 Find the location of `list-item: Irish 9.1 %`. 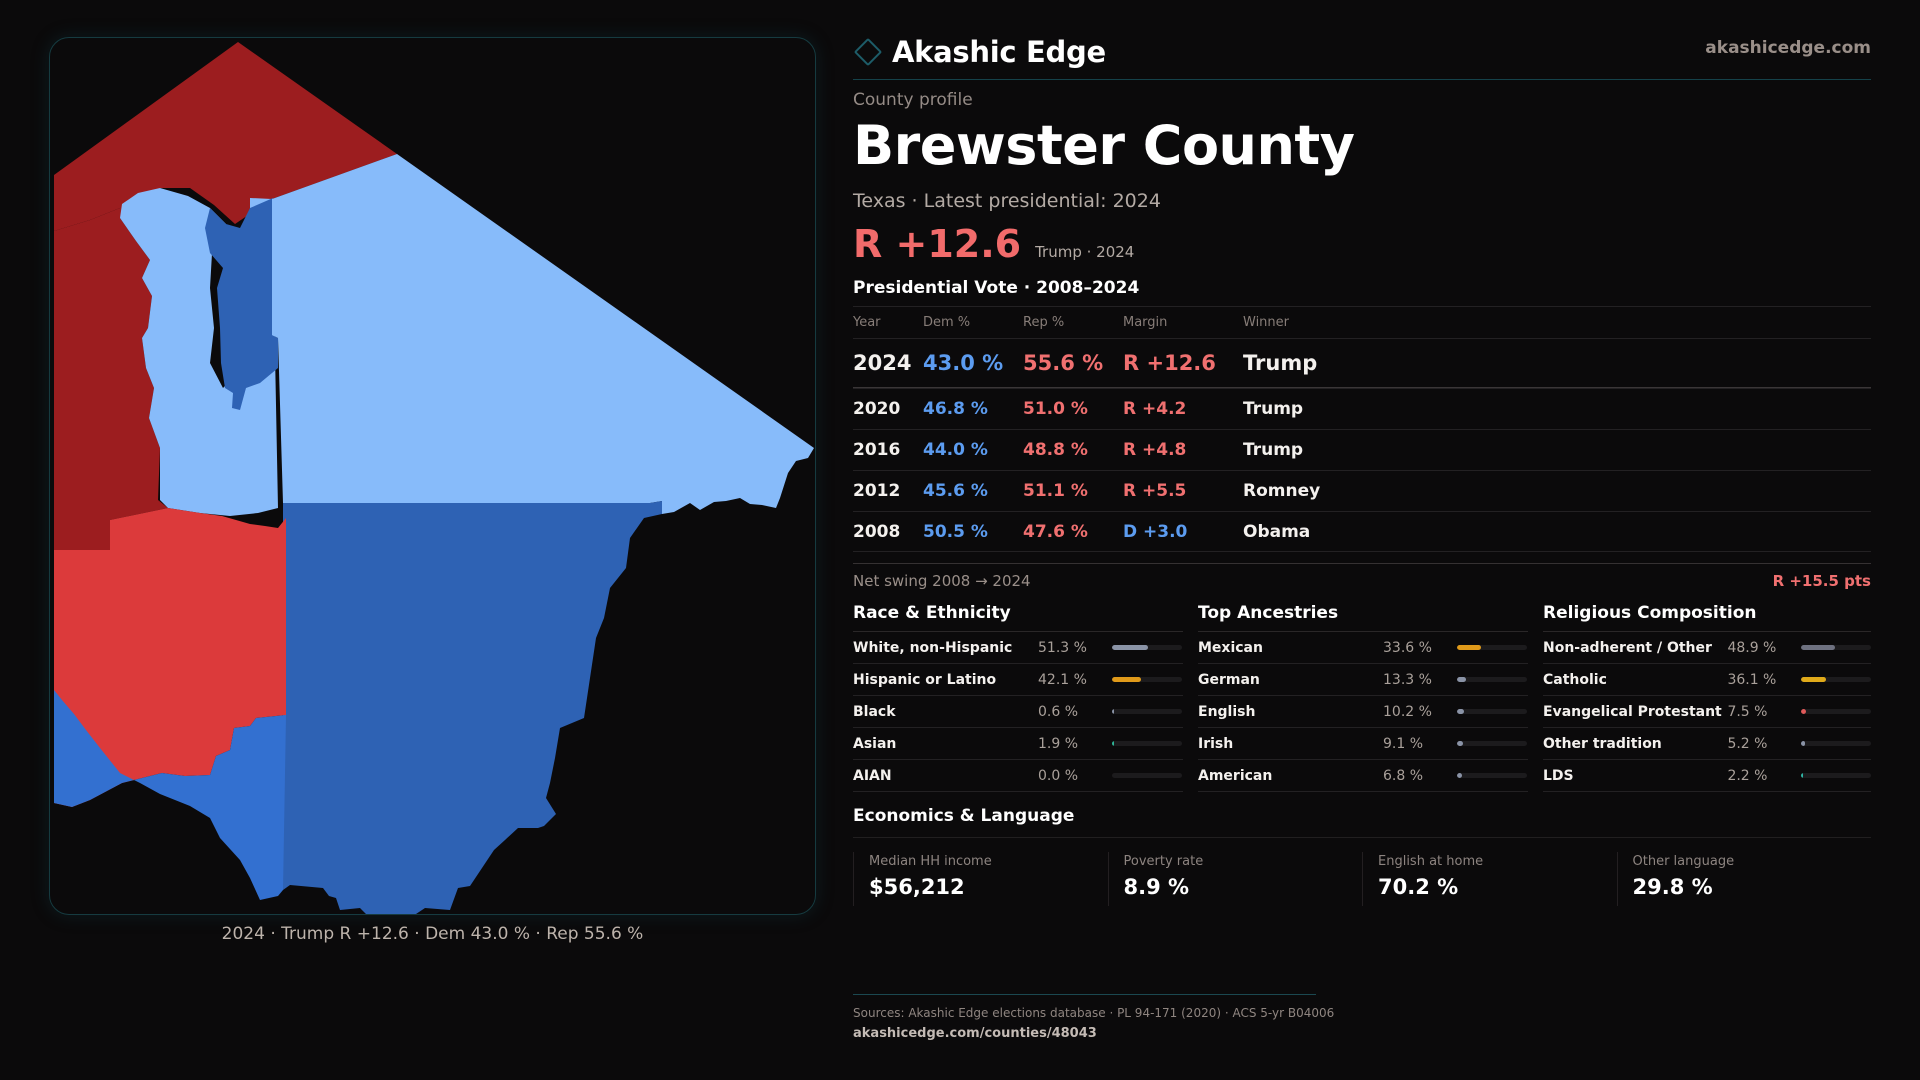

list-item: Irish 9.1 % is located at coordinates (1363, 744).